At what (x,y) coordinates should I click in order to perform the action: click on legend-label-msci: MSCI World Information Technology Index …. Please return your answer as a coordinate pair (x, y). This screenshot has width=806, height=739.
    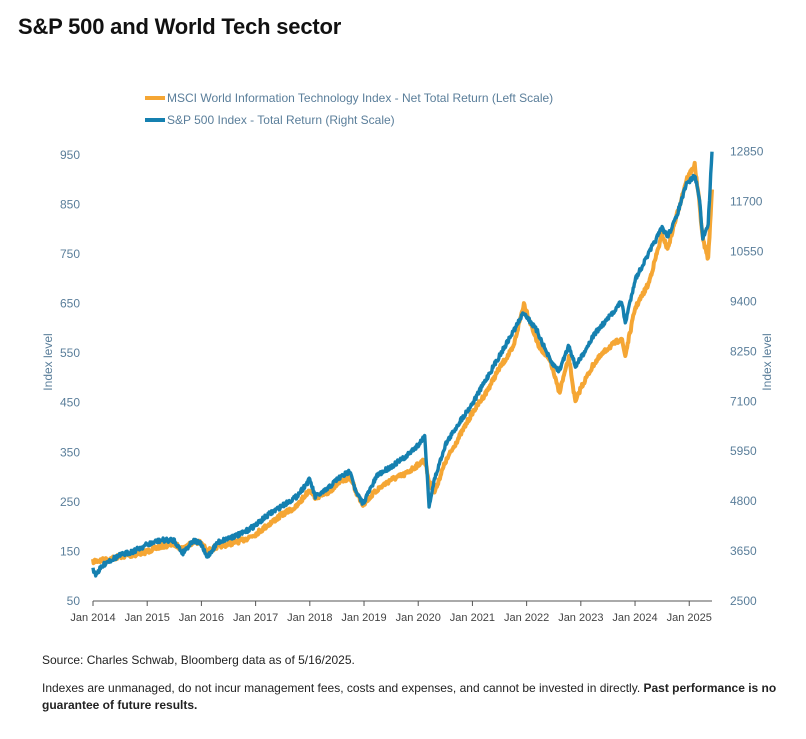
    Looking at the image, I should click on (360, 98).